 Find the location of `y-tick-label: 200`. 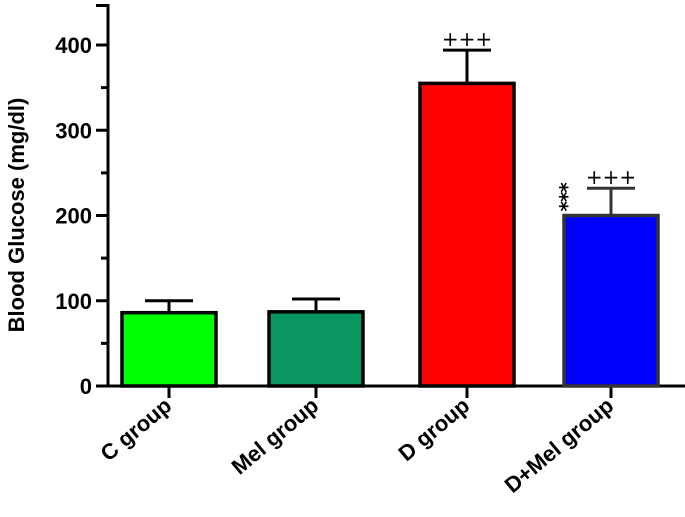

y-tick-label: 200 is located at coordinates (73, 216).